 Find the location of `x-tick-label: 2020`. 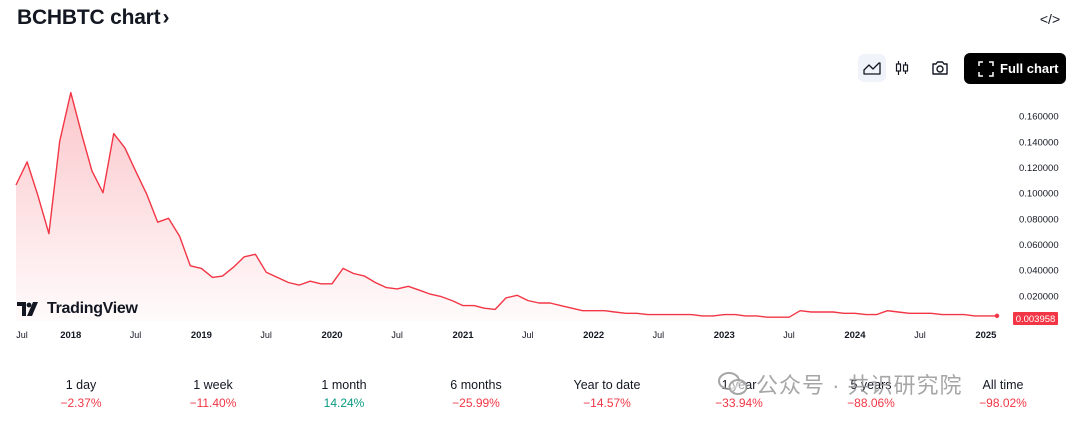

x-tick-label: 2020 is located at coordinates (331, 335).